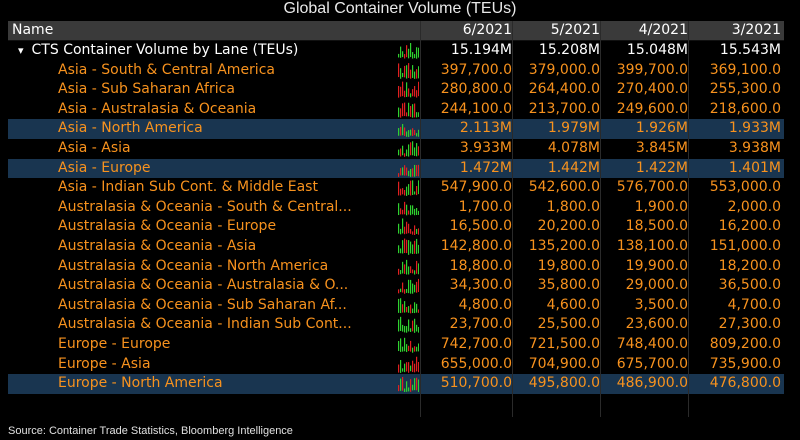  What do you see at coordinates (476, 383) in the screenshot?
I see `value-cell: 510,700.0` at bounding box center [476, 383].